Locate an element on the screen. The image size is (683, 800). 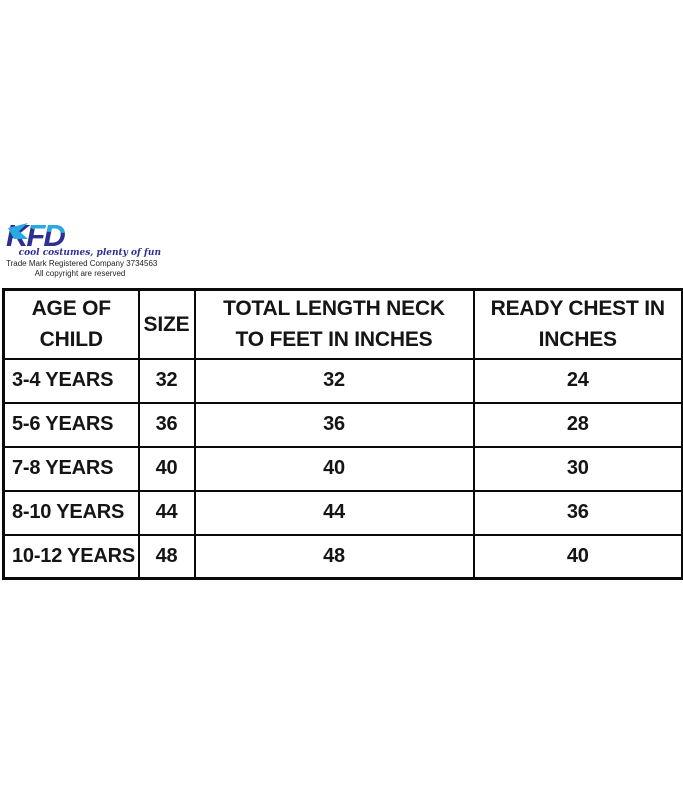
value-cell: 24 is located at coordinates (577, 380).